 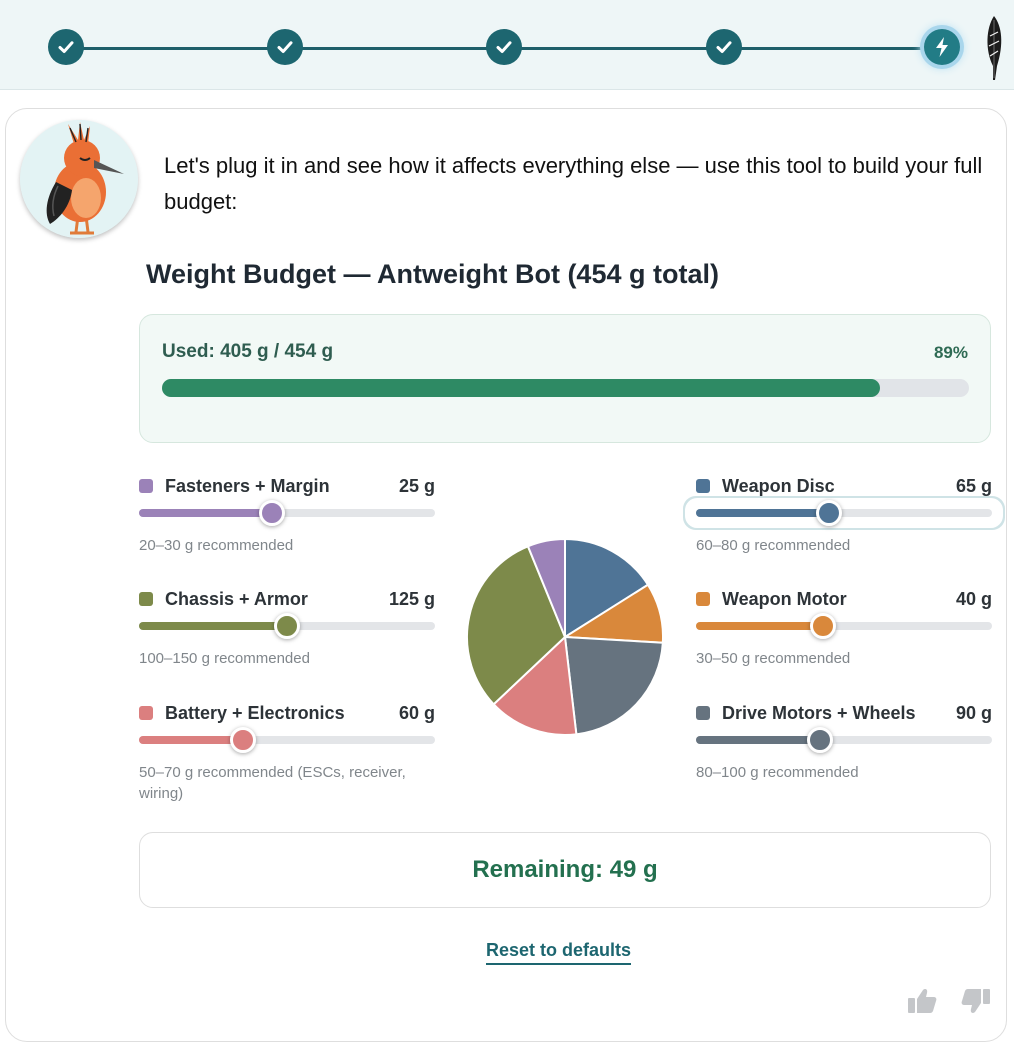 What do you see at coordinates (216, 545) in the screenshot?
I see `recommendation-note: 20–30 g recommended` at bounding box center [216, 545].